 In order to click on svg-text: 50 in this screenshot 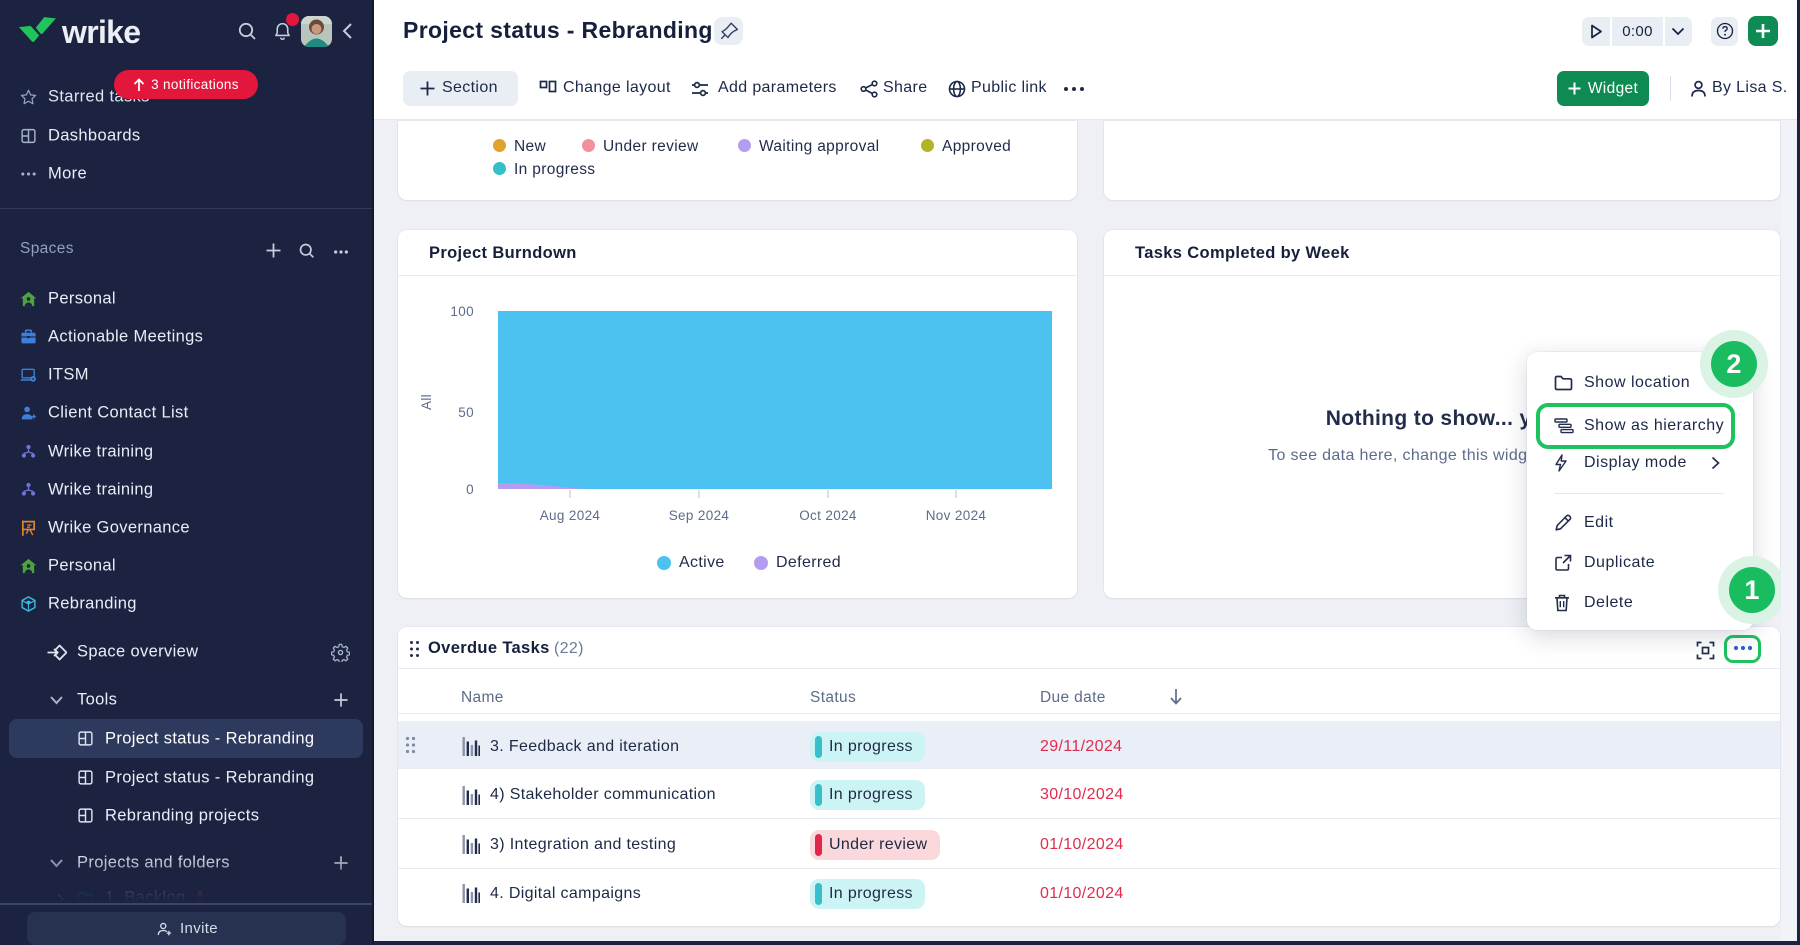, I will do `click(466, 412)`.